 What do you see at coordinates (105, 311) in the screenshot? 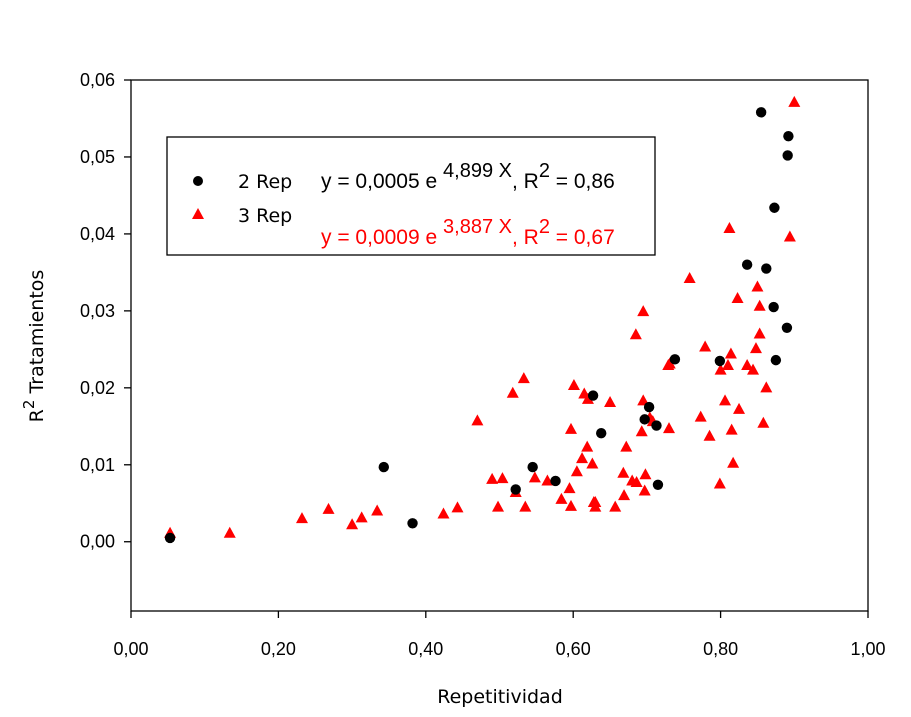
I see `y-axis: 0,00 0,01 0,02 0,03 0,04 0,05 0,06` at bounding box center [105, 311].